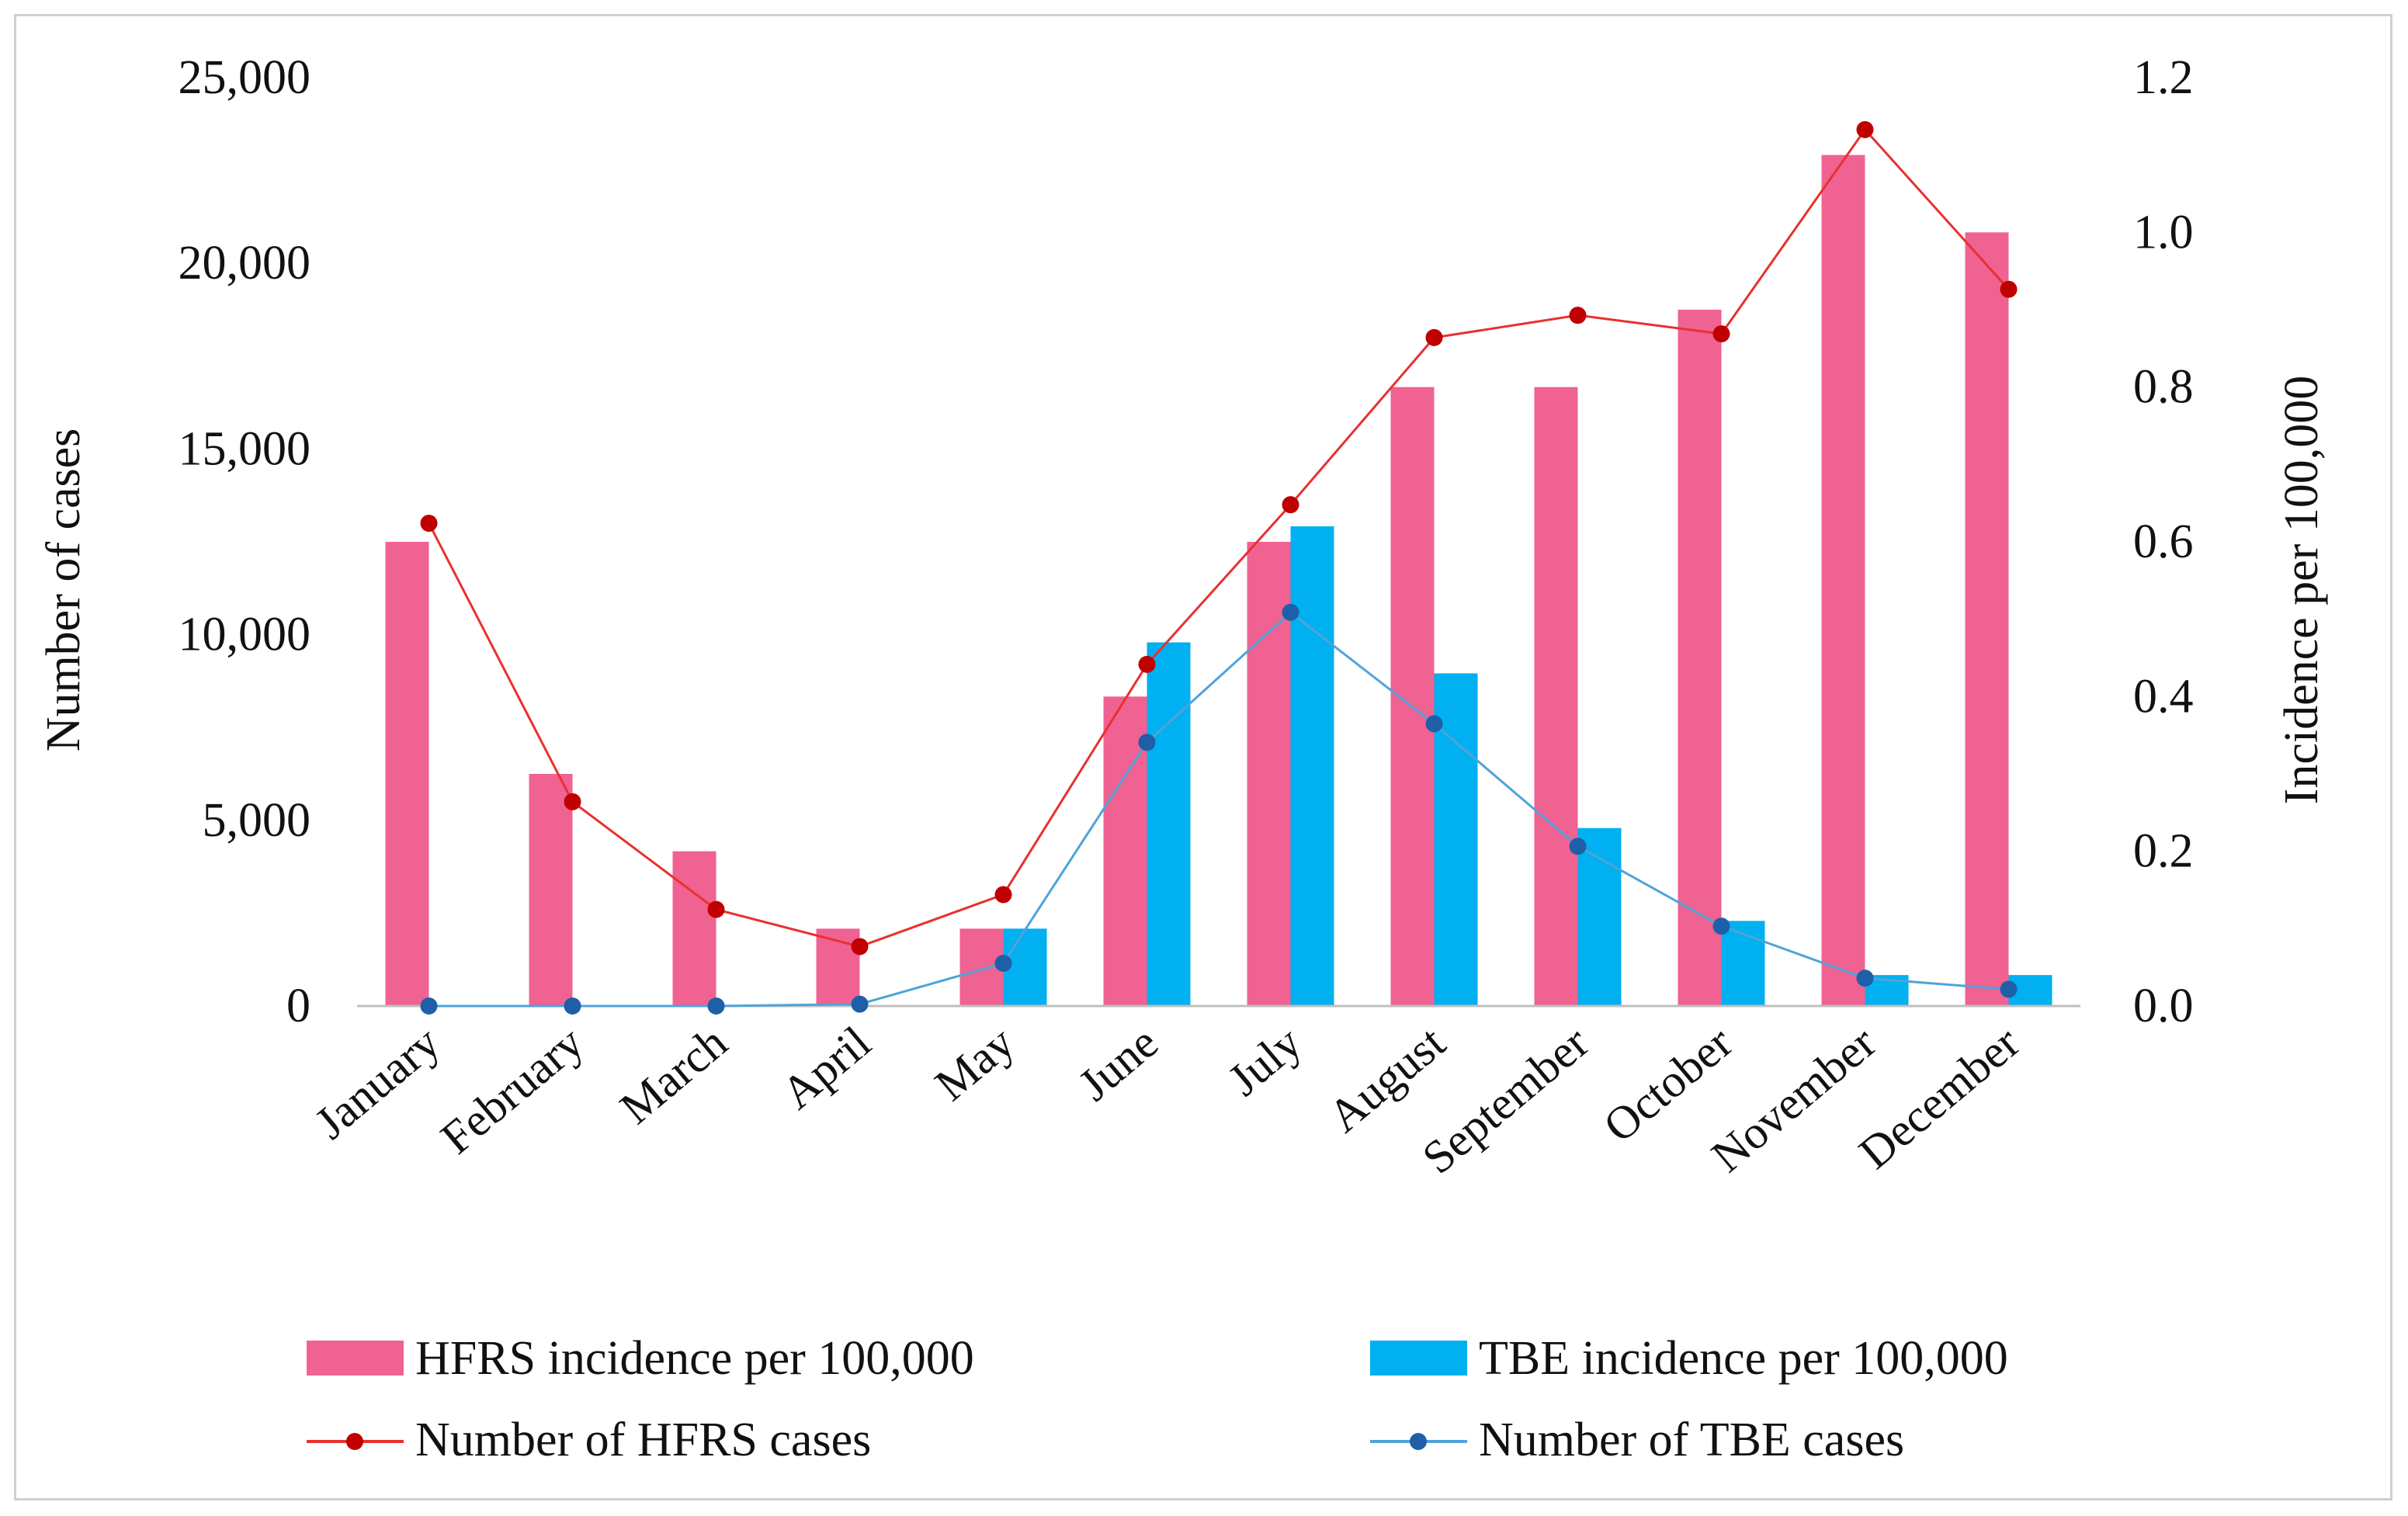 This screenshot has width=2408, height=1516. What do you see at coordinates (1290, 612) in the screenshot?
I see `point-number-of-tbe-cases-july` at bounding box center [1290, 612].